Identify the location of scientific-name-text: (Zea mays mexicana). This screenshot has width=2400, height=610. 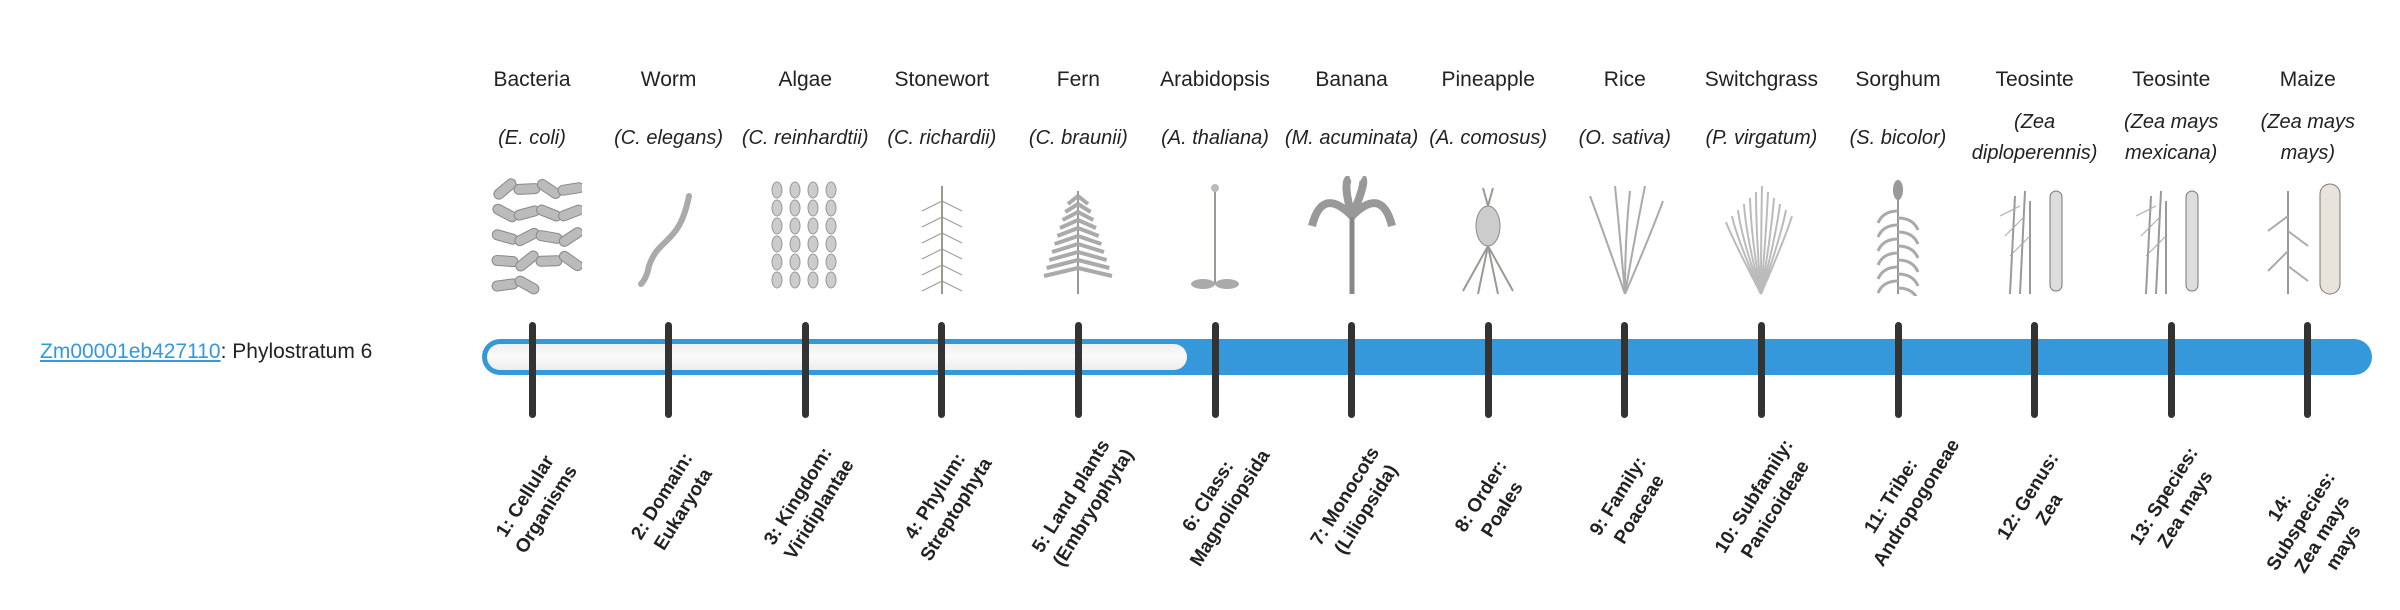
(2171, 137).